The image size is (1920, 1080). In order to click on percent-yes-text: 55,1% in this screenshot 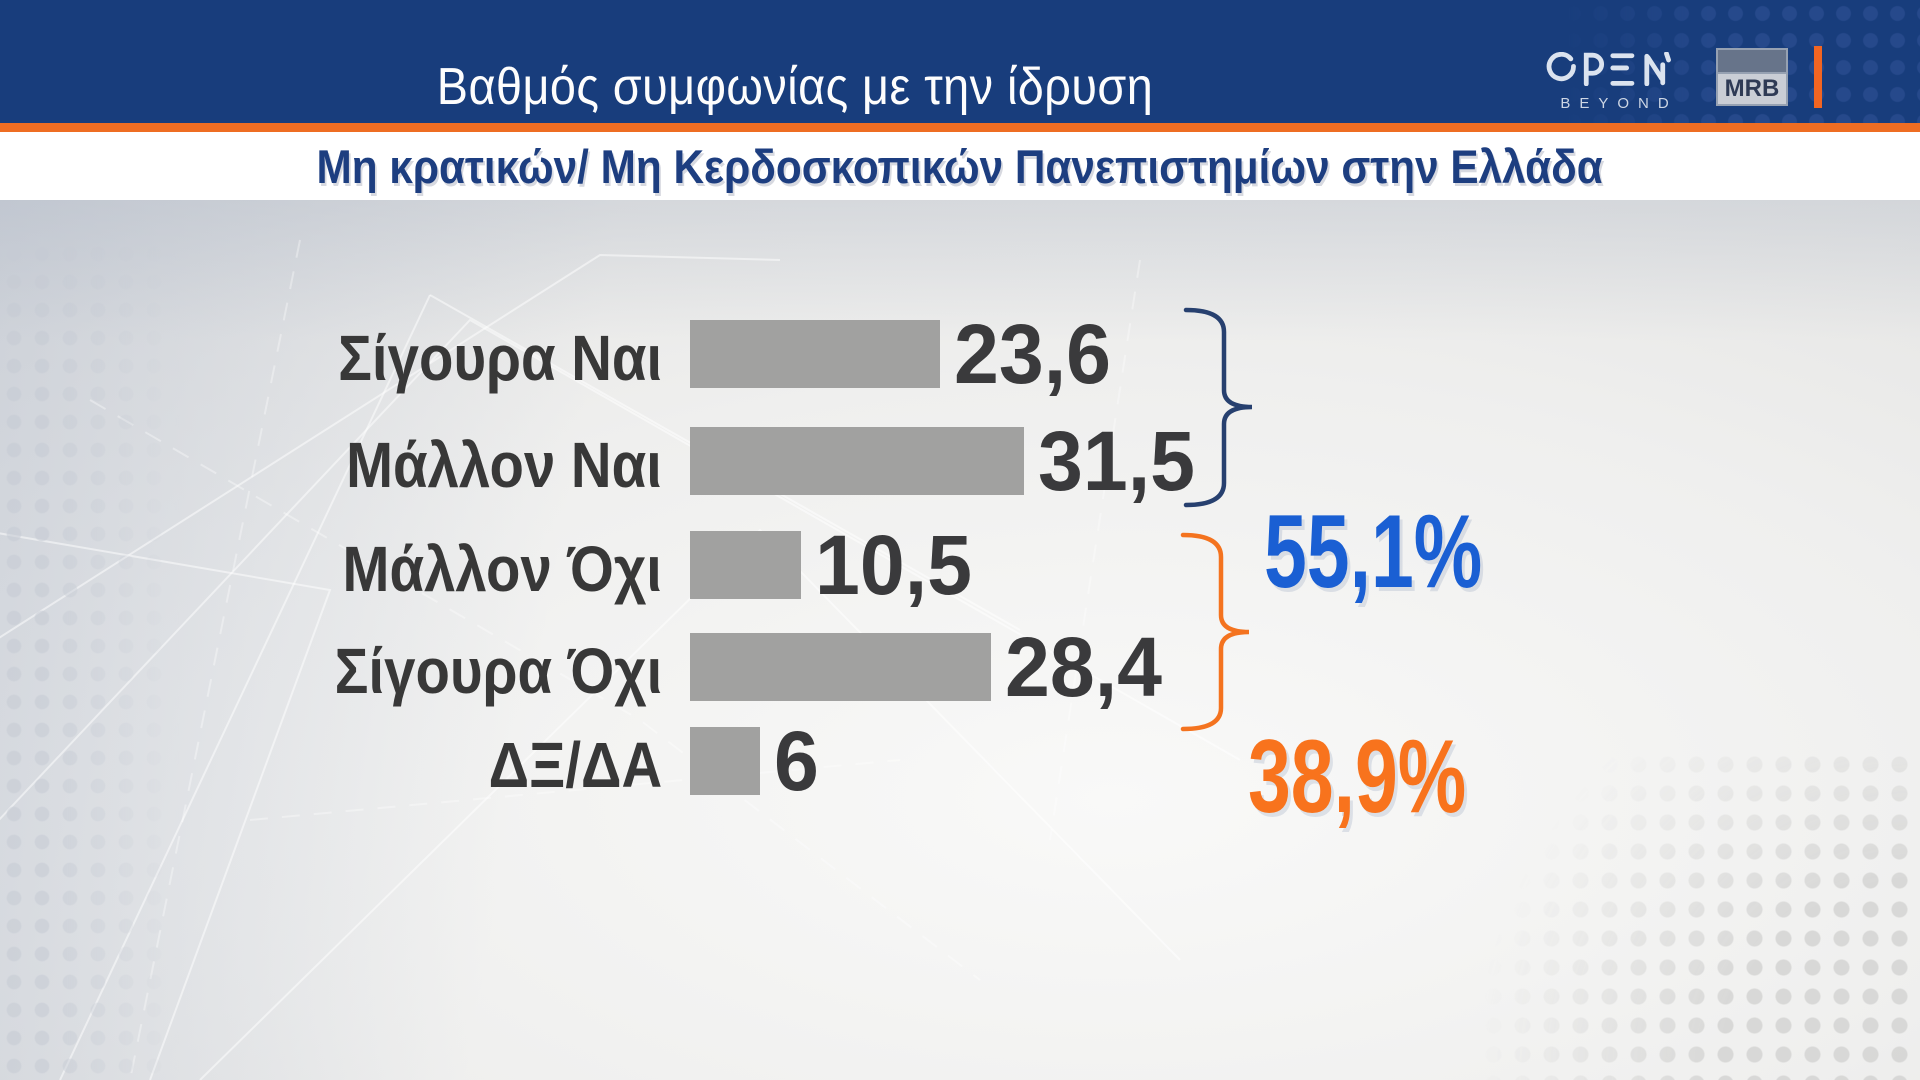, I will do `click(1373, 551)`.